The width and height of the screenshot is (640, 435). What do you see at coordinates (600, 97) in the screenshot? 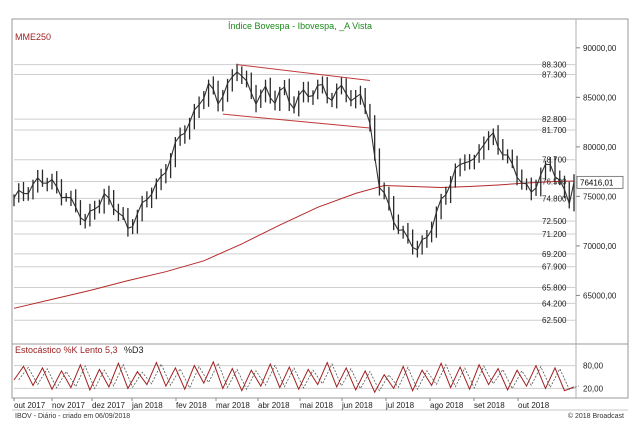
I see `y-tick-label-1: 85000,00` at bounding box center [600, 97].